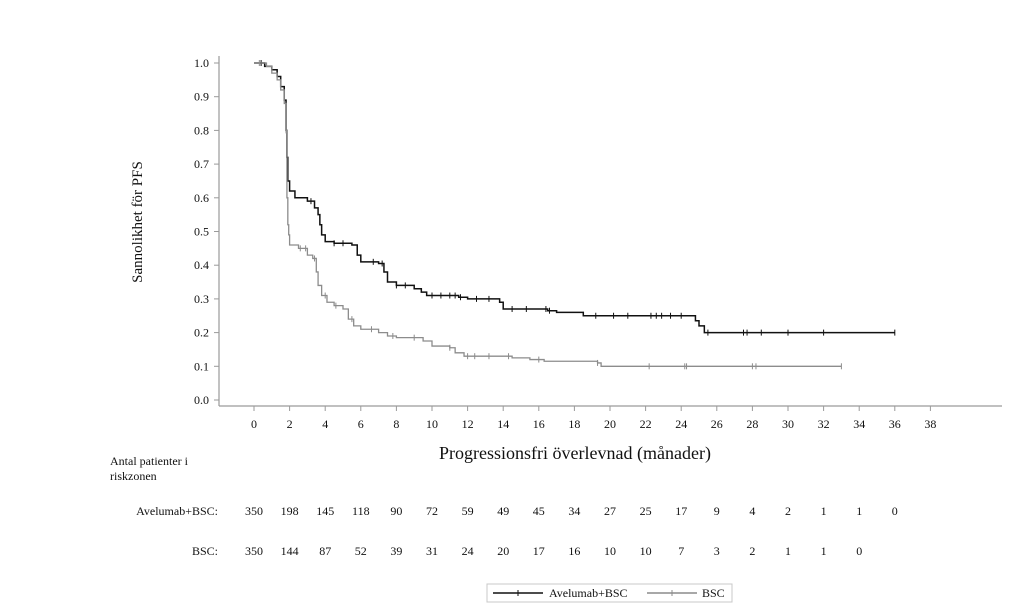 Image resolution: width=1016 pixels, height=615 pixels. What do you see at coordinates (361, 424) in the screenshot?
I see `x-tick-label: 6` at bounding box center [361, 424].